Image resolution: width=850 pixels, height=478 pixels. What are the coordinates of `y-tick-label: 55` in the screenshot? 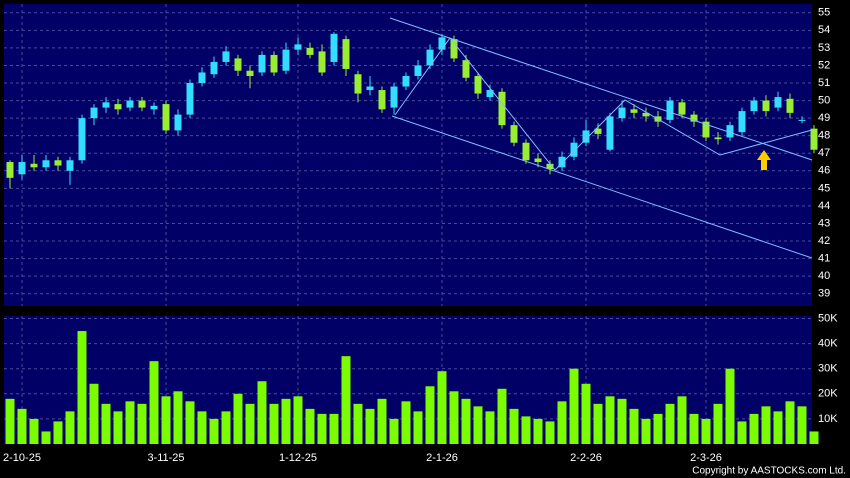 It's located at (824, 13).